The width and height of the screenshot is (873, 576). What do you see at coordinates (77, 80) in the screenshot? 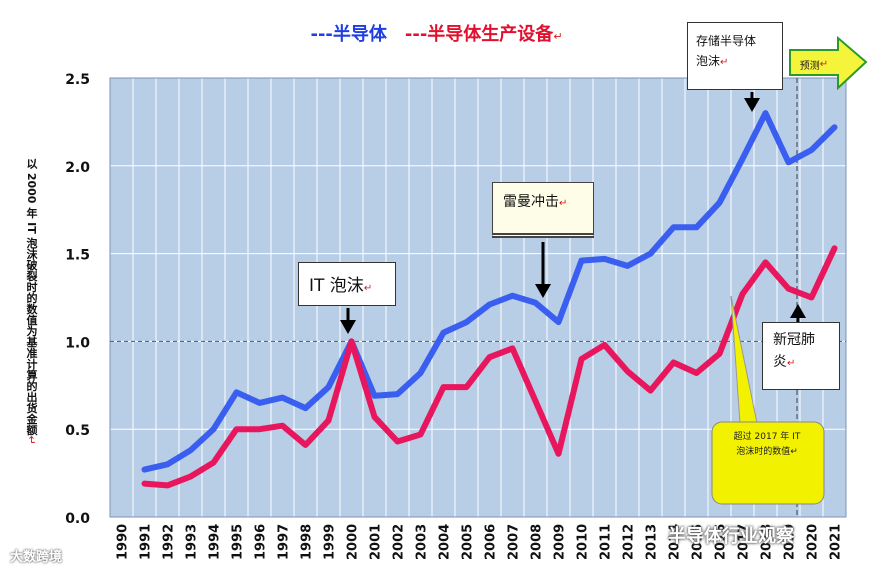
I see `y-tick-label: 2.5` at bounding box center [77, 80].